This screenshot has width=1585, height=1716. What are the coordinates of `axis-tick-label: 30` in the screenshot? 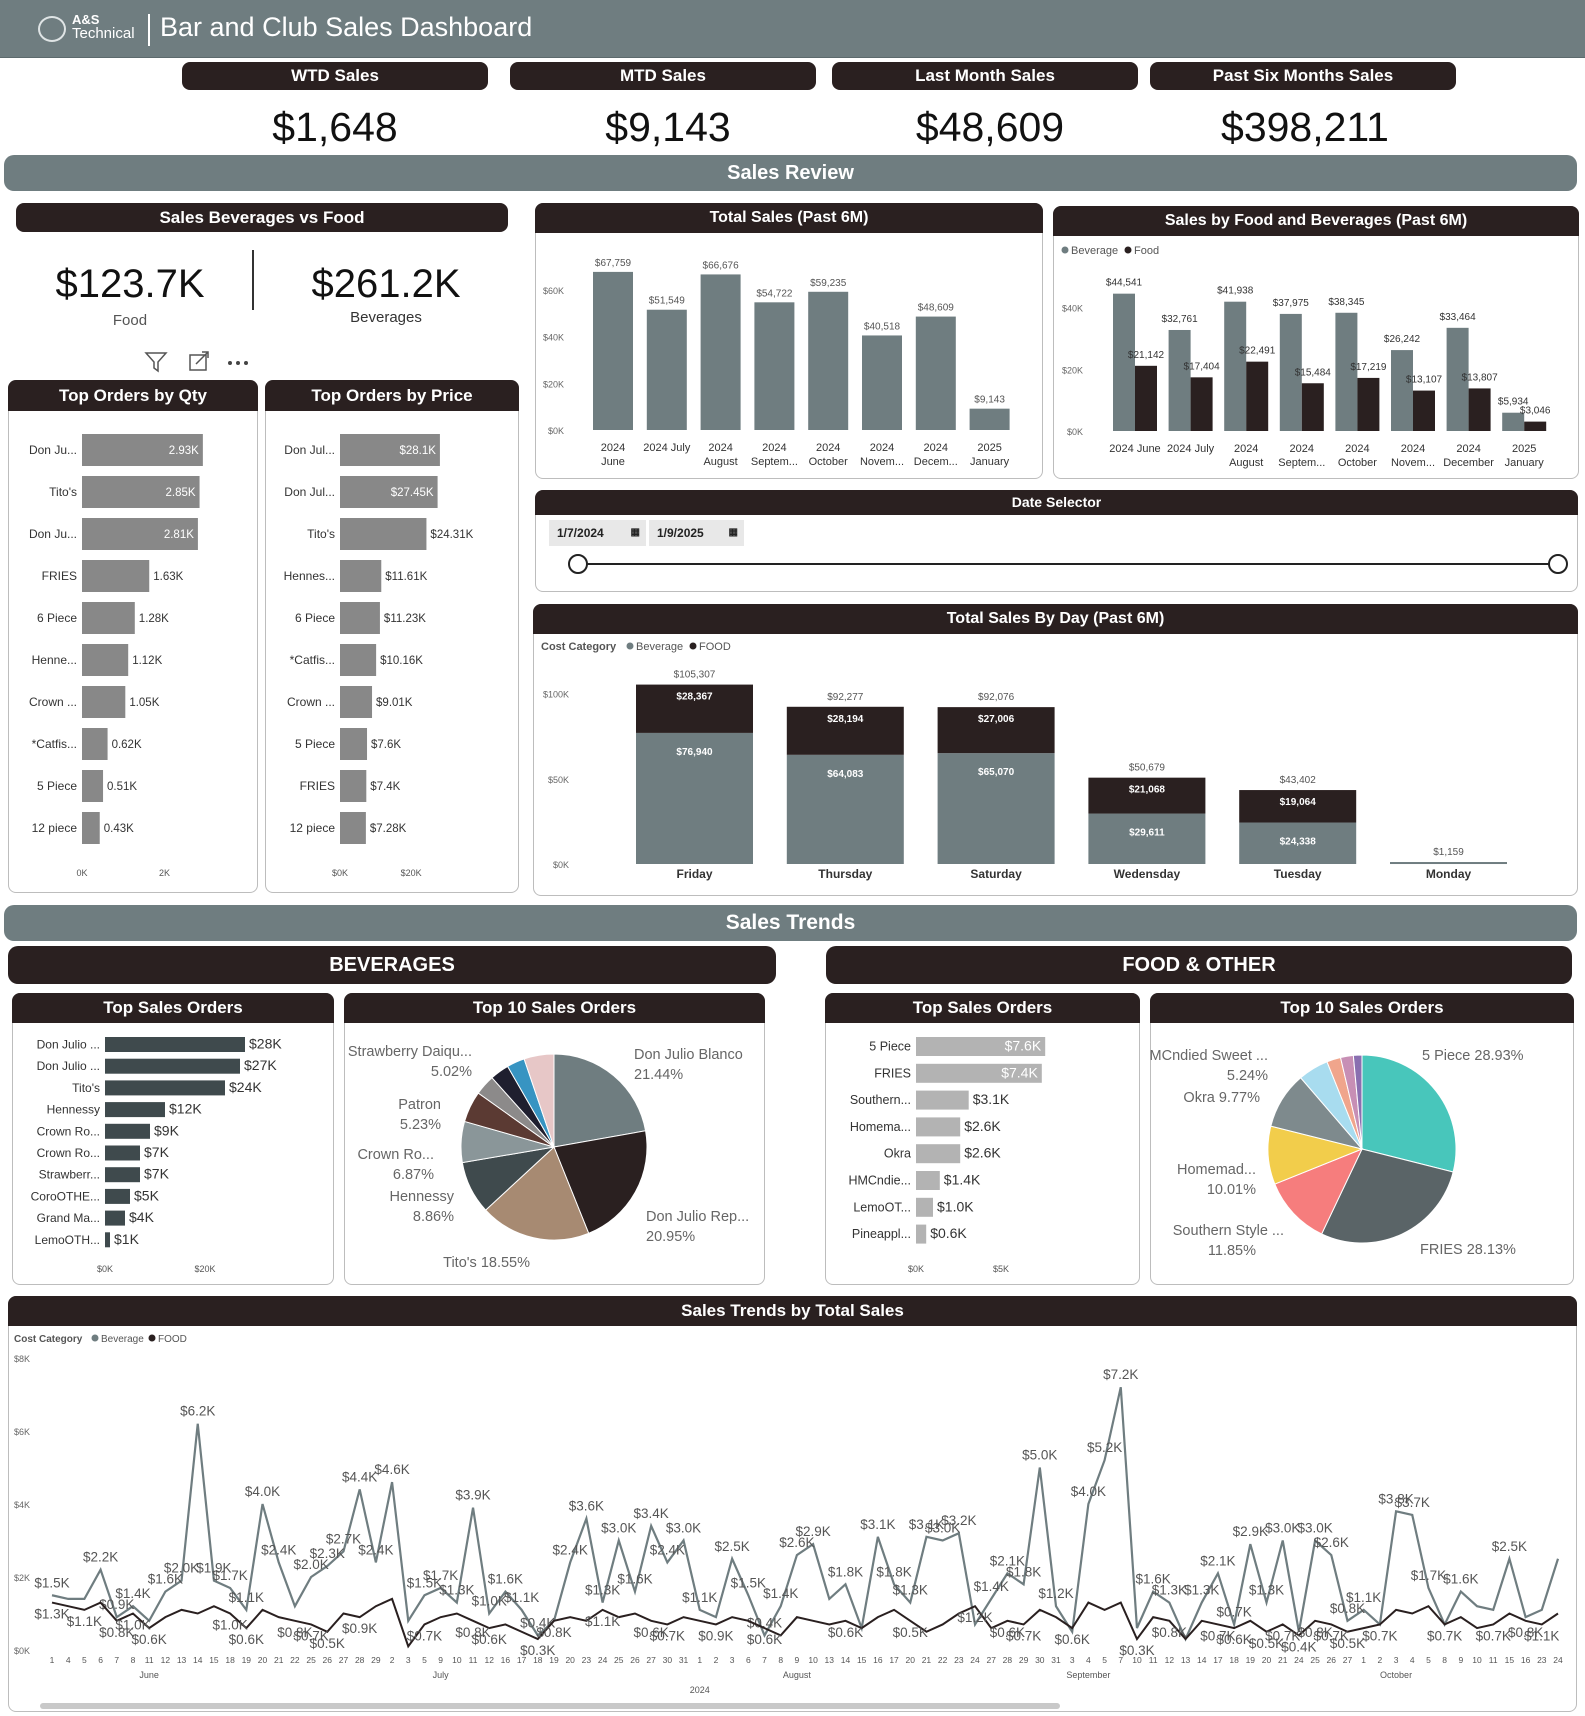 It's located at (668, 1660).